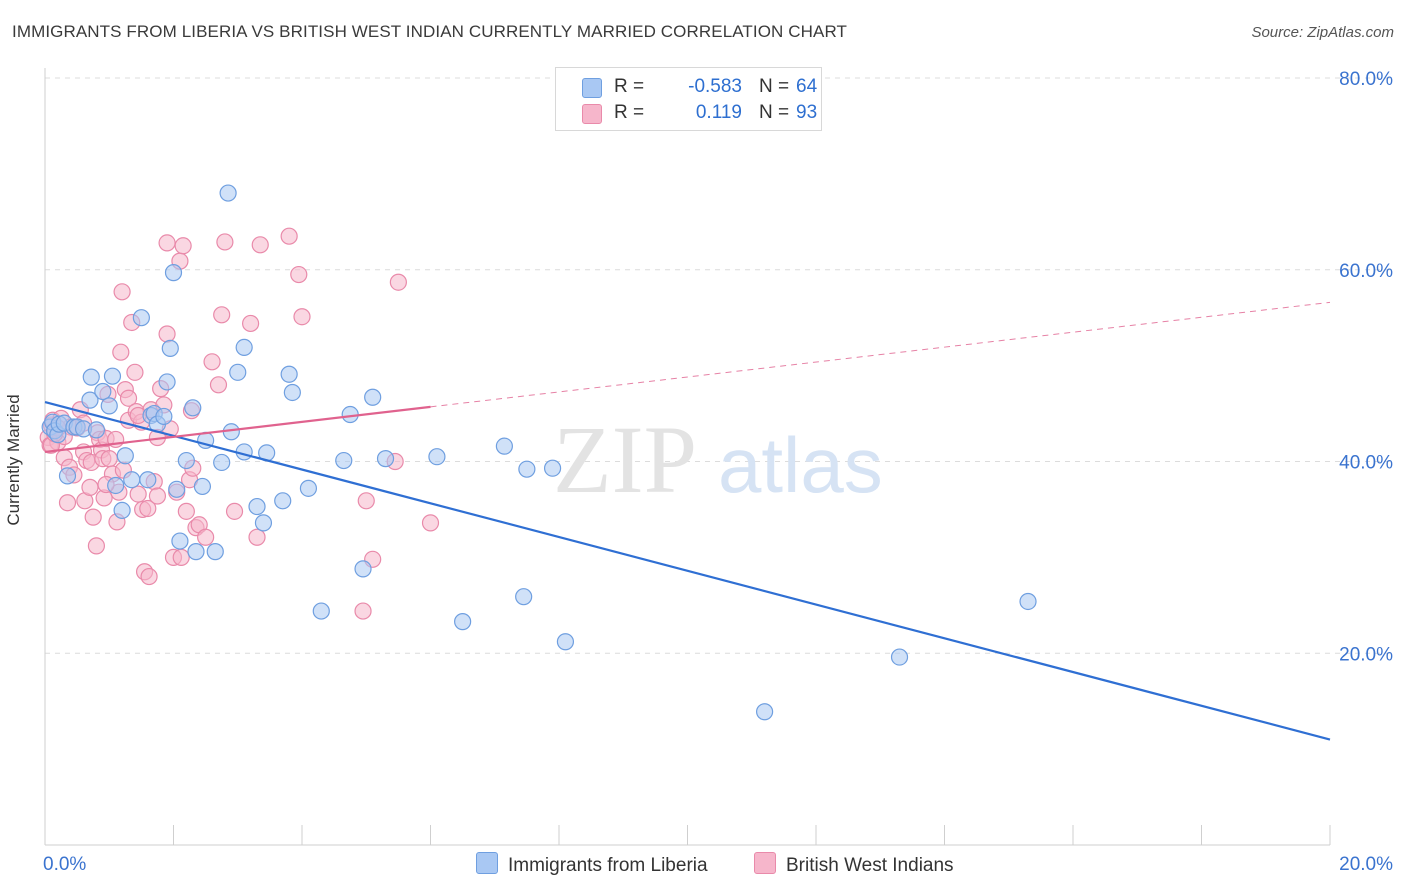 This screenshot has height=892, width=1406. I want to click on y-tick-label: 20.0%, so click(1366, 654).